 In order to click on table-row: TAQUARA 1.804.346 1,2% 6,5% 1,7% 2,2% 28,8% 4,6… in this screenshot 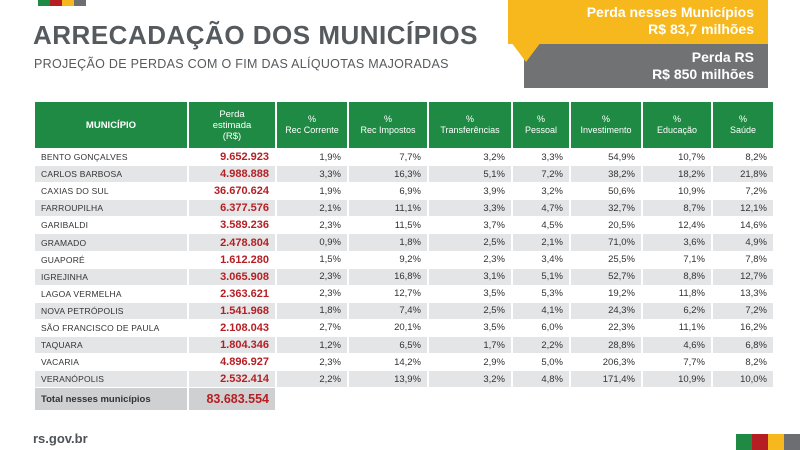, I will do `click(404, 345)`.